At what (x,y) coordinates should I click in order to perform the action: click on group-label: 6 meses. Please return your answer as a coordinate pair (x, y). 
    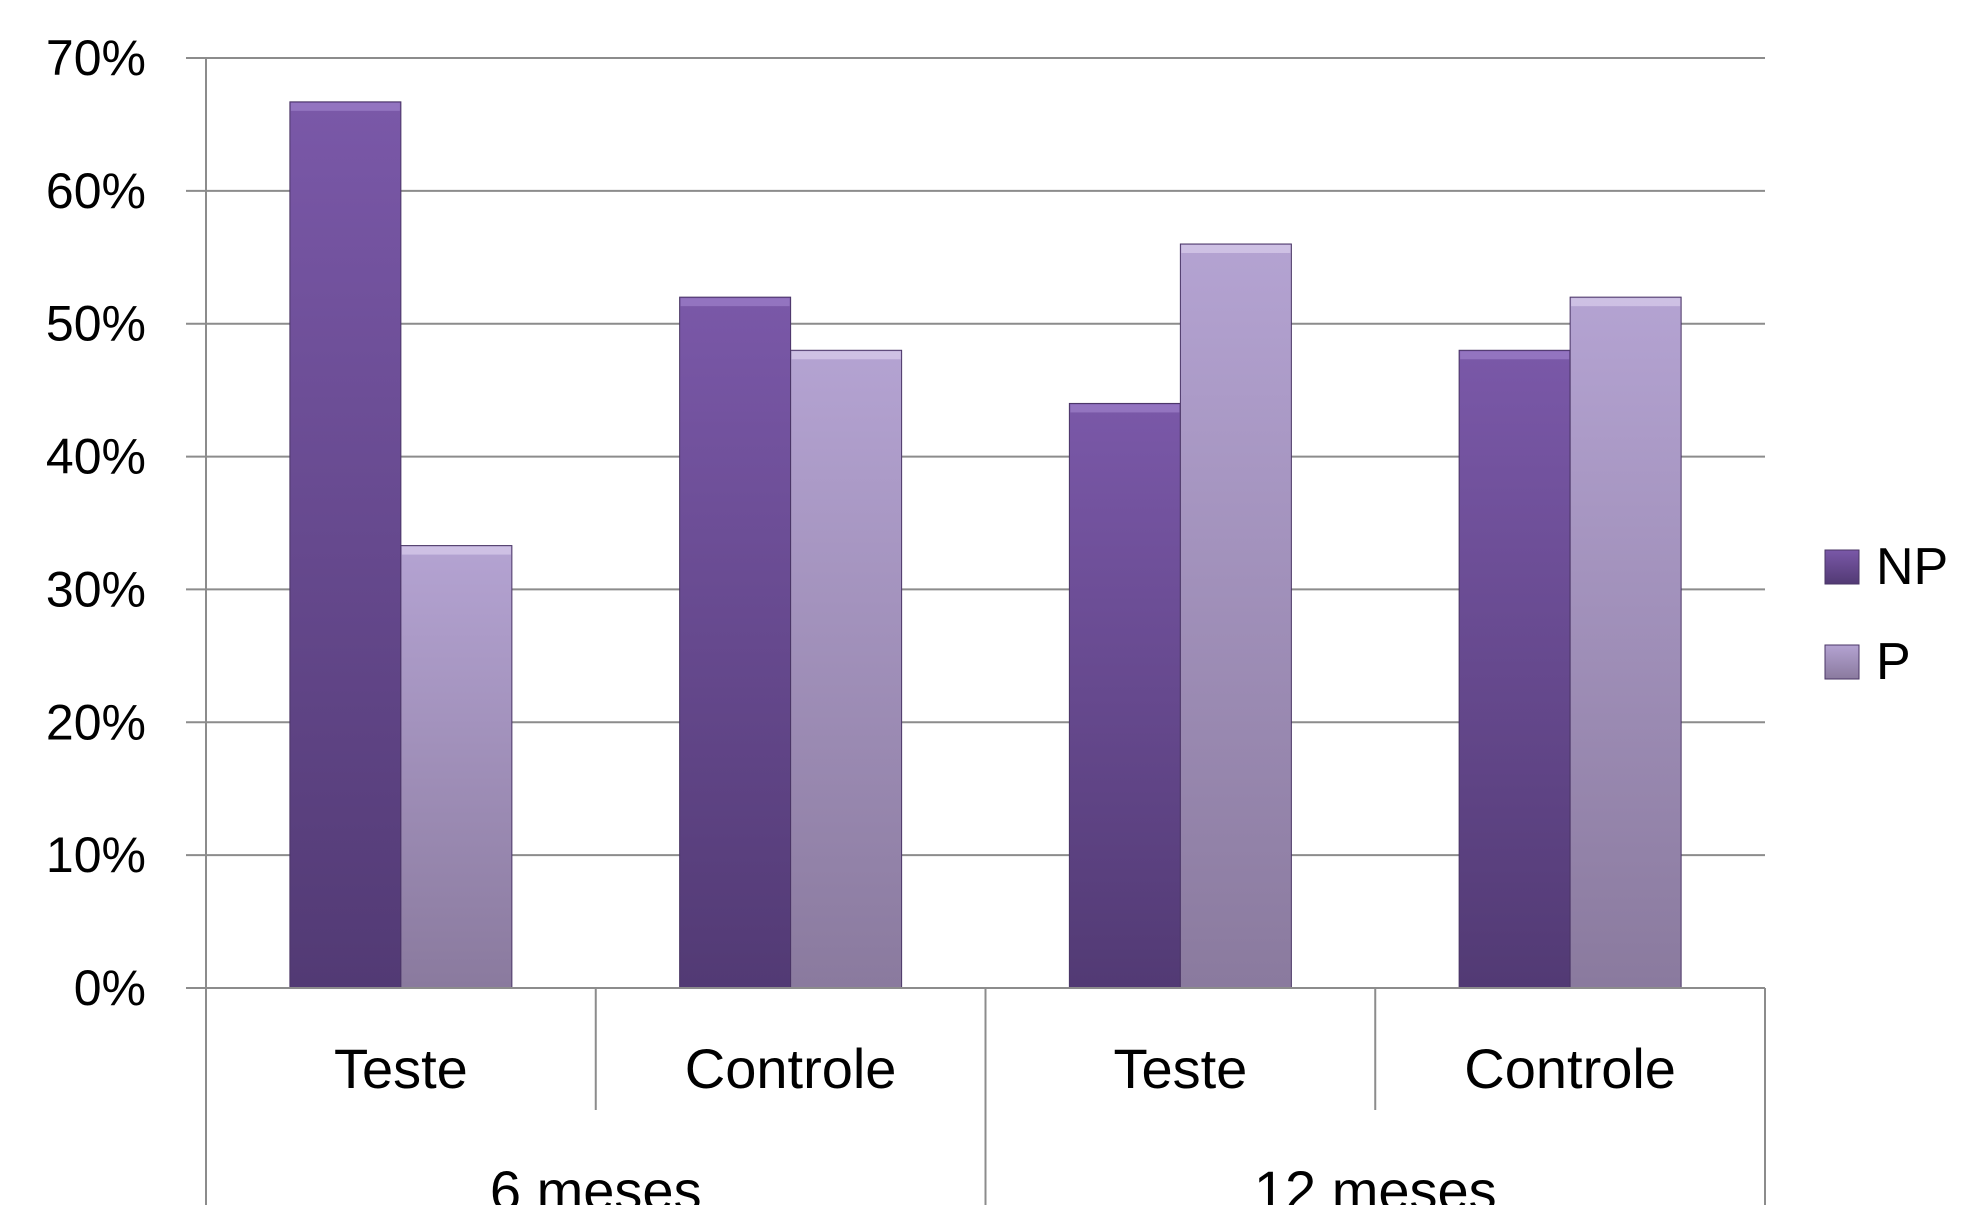
    Looking at the image, I should click on (596, 1182).